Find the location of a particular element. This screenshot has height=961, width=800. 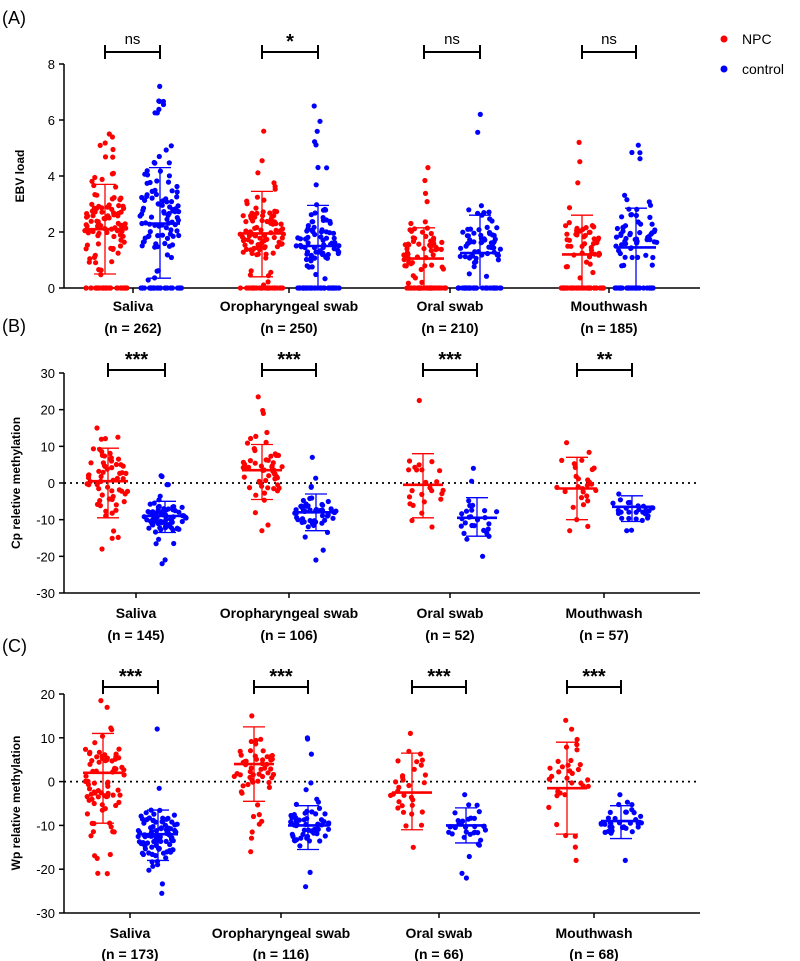

significance-label: *** is located at coordinates (137, 360).